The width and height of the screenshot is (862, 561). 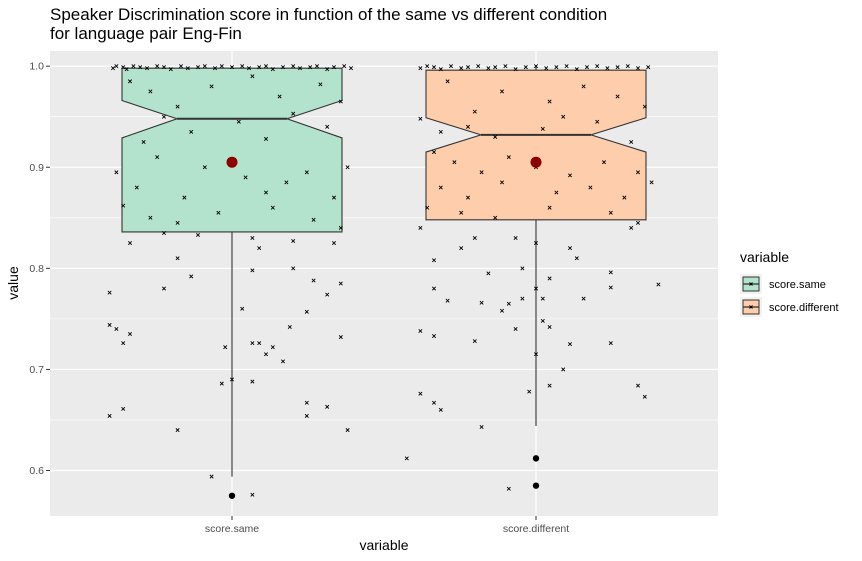 What do you see at coordinates (797, 285) in the screenshot?
I see `legend-label: score.same` at bounding box center [797, 285].